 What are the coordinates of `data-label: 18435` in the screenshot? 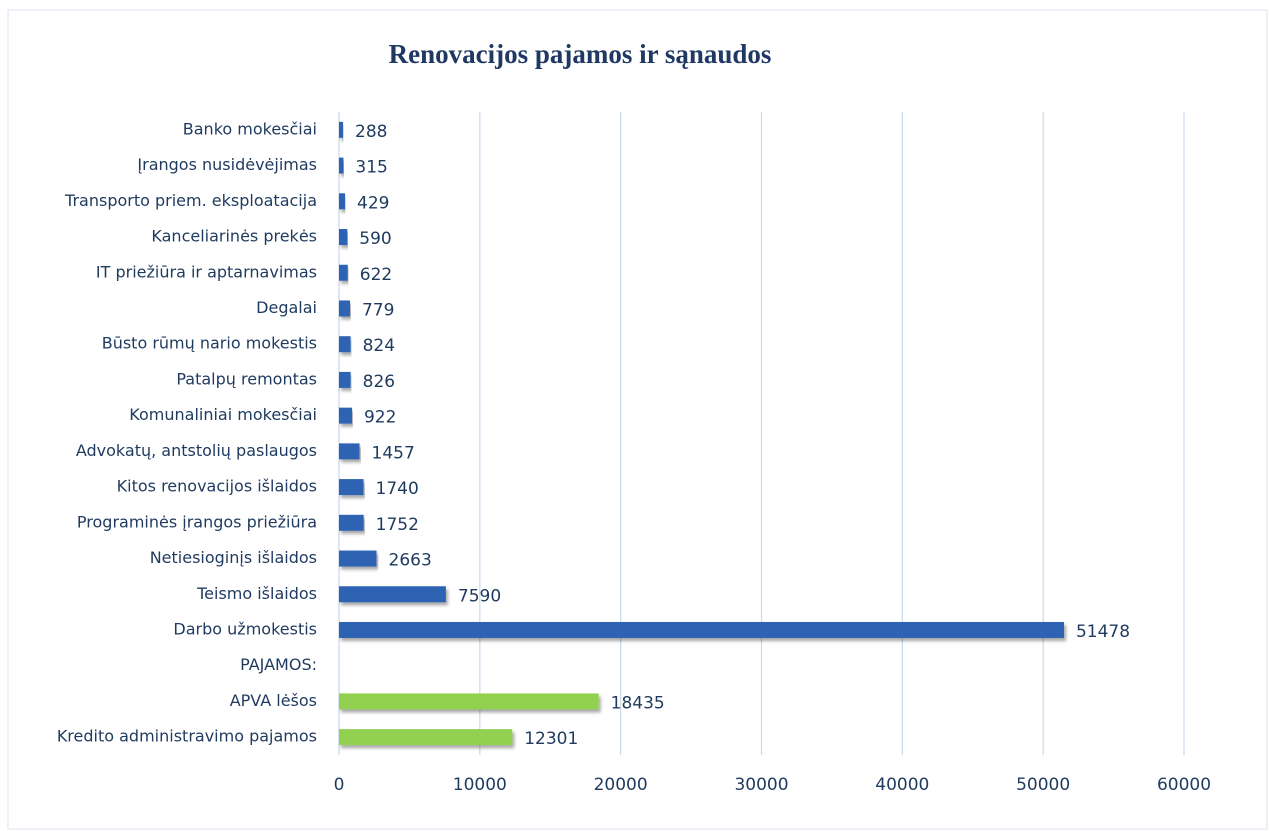 It's located at (638, 703).